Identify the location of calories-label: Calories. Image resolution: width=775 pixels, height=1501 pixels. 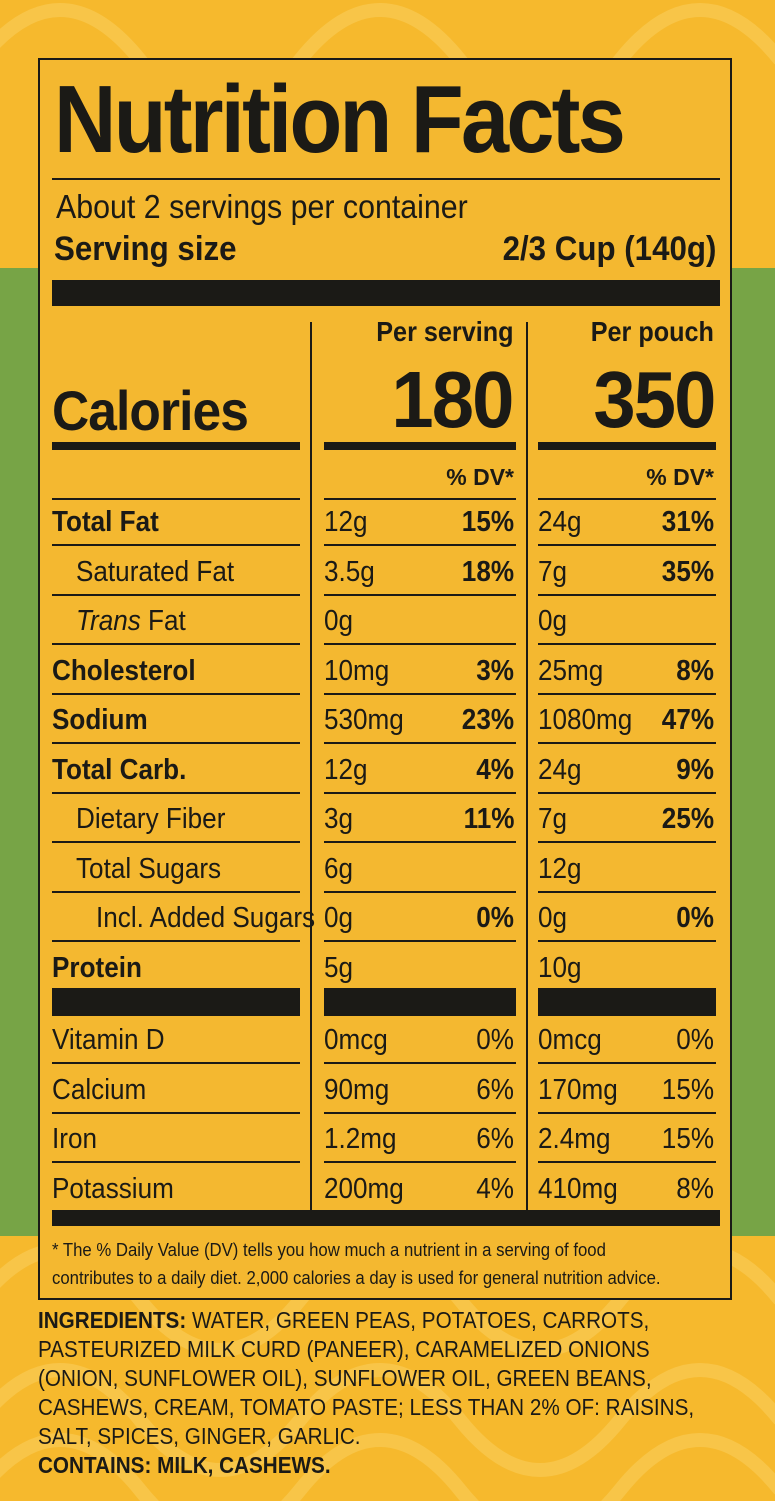
(150, 410).